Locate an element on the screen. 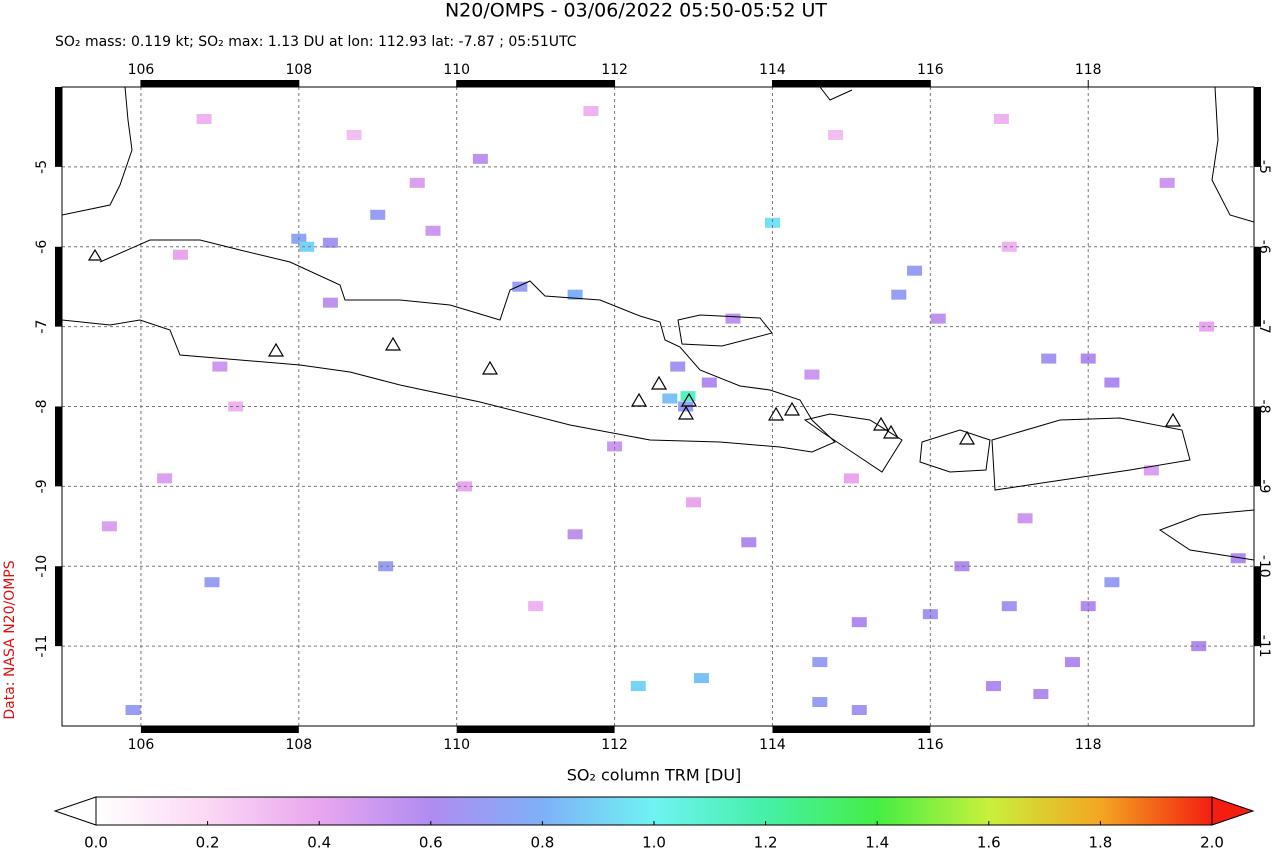 This screenshot has width=1272, height=853. y-tick-label-right: -10 is located at coordinates (1264, 566).